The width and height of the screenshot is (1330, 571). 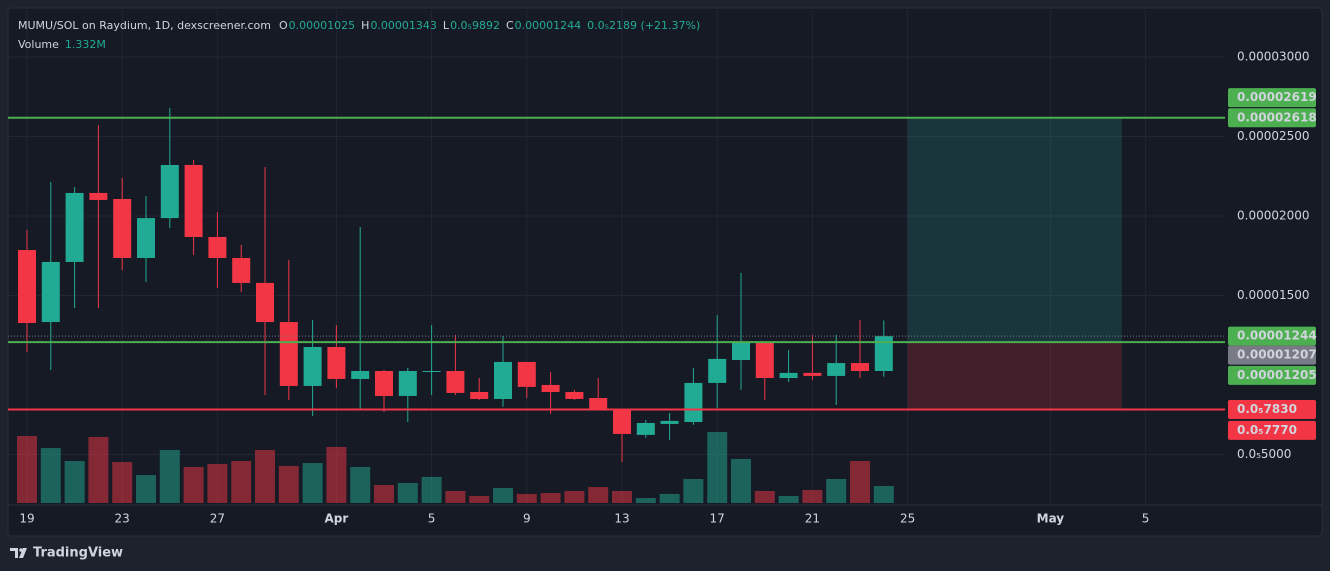 I want to click on ohlc-value: 0.00001025, so click(x=322, y=25).